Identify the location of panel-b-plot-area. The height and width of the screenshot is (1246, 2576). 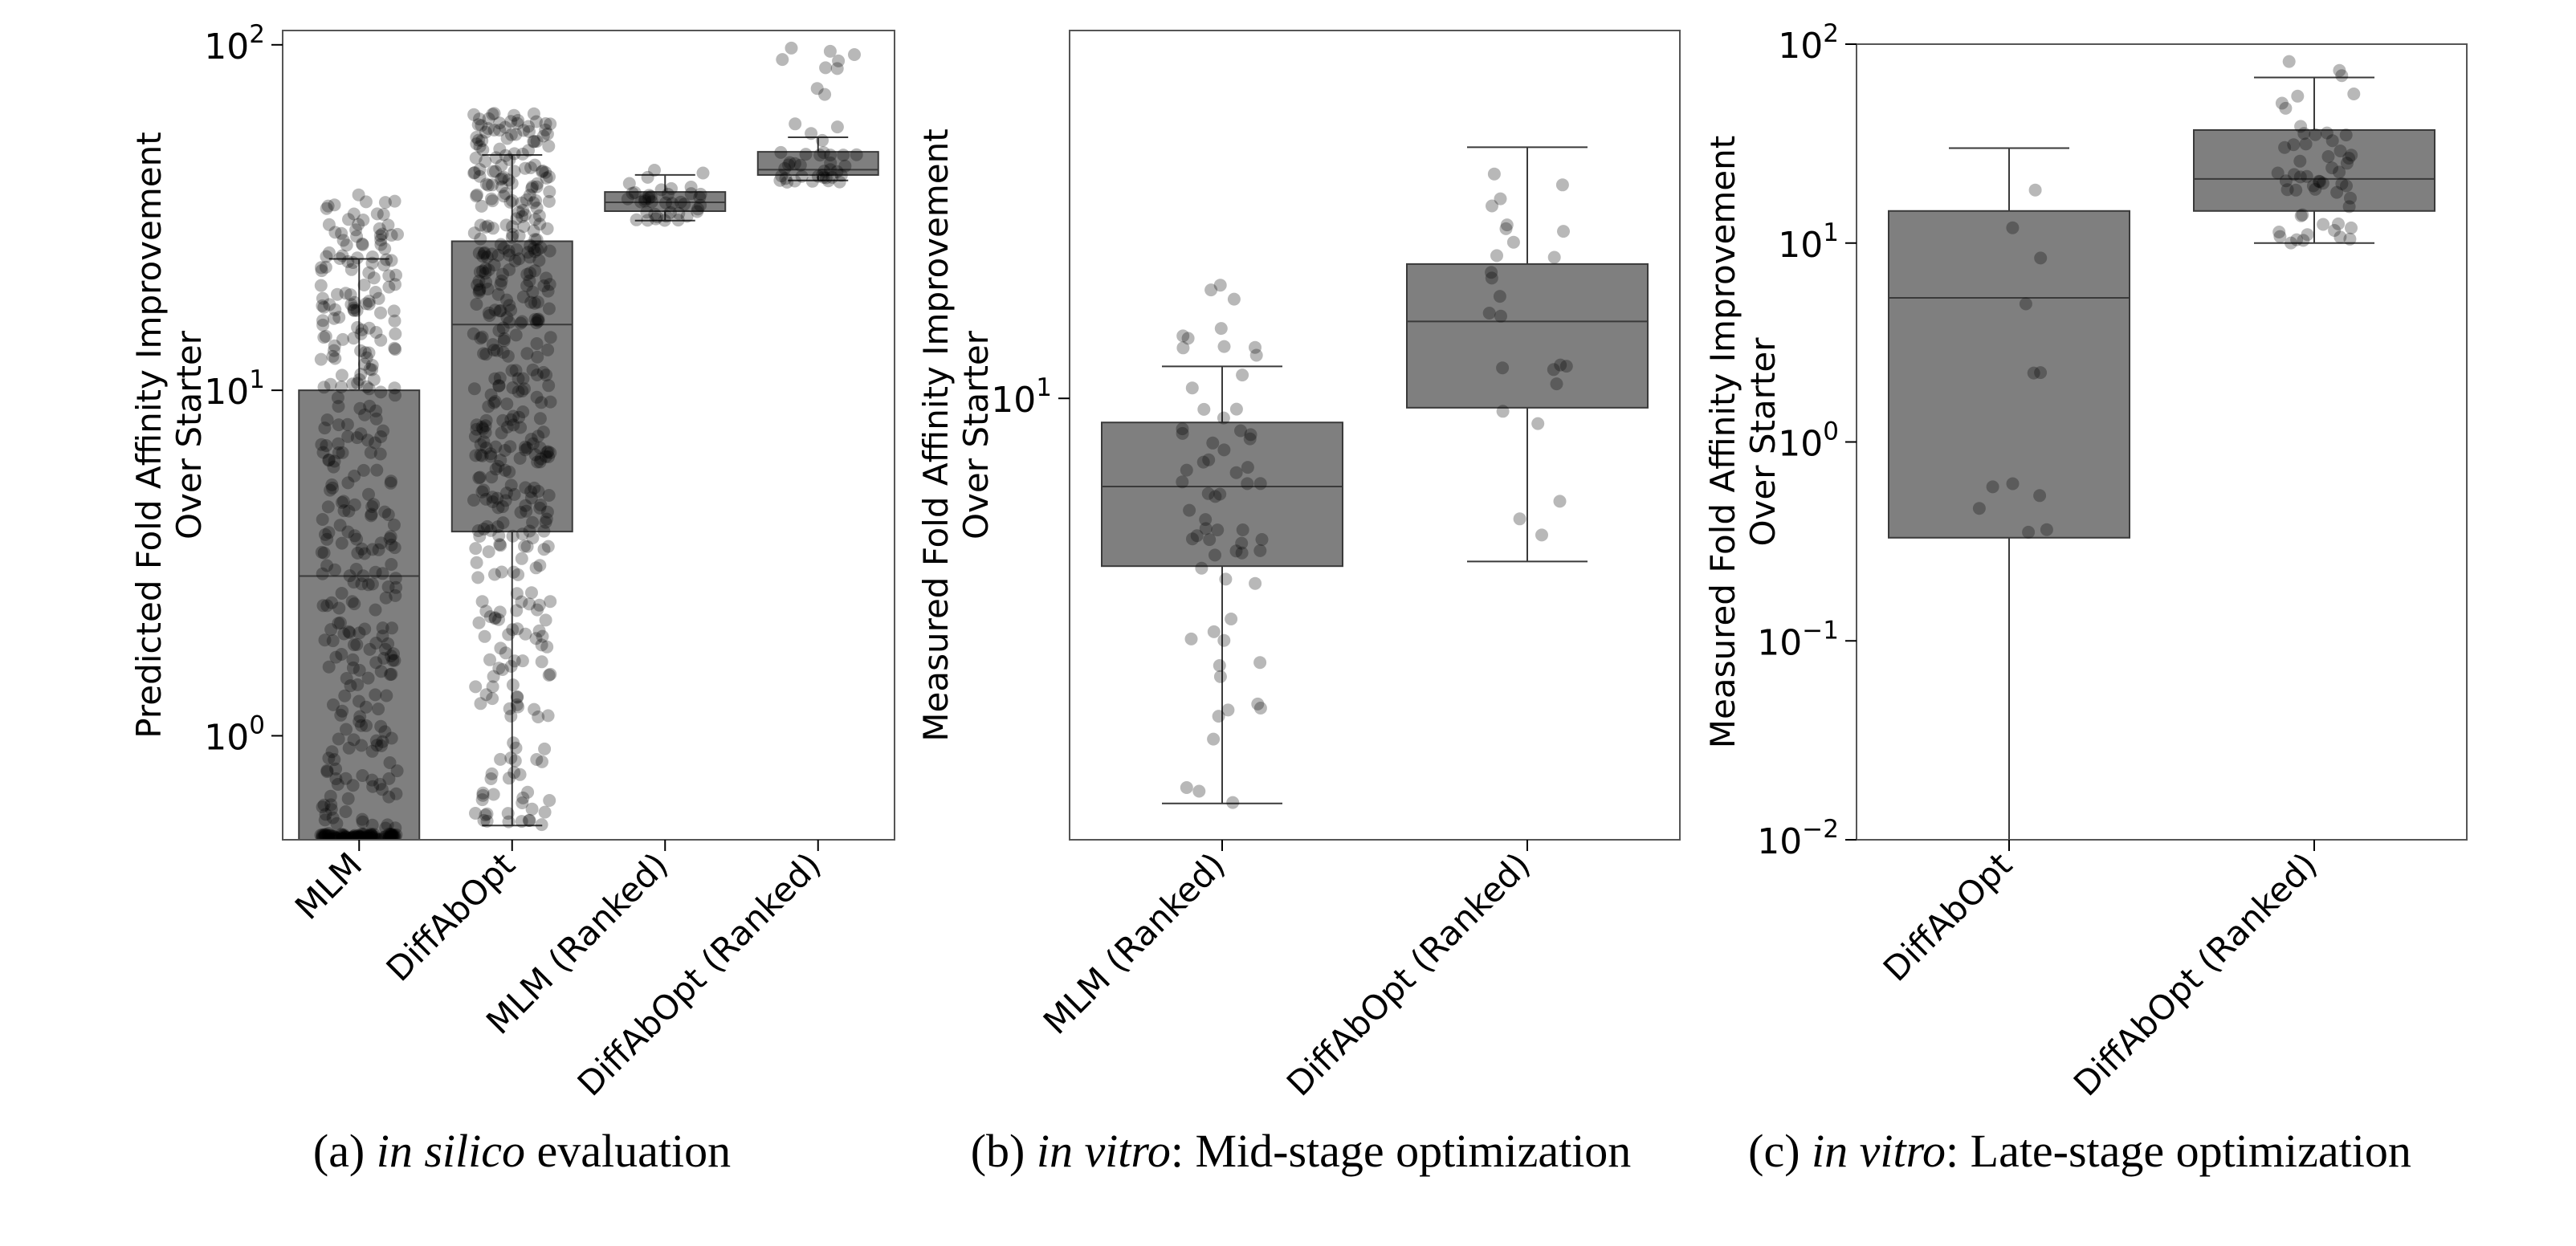
(1375, 478).